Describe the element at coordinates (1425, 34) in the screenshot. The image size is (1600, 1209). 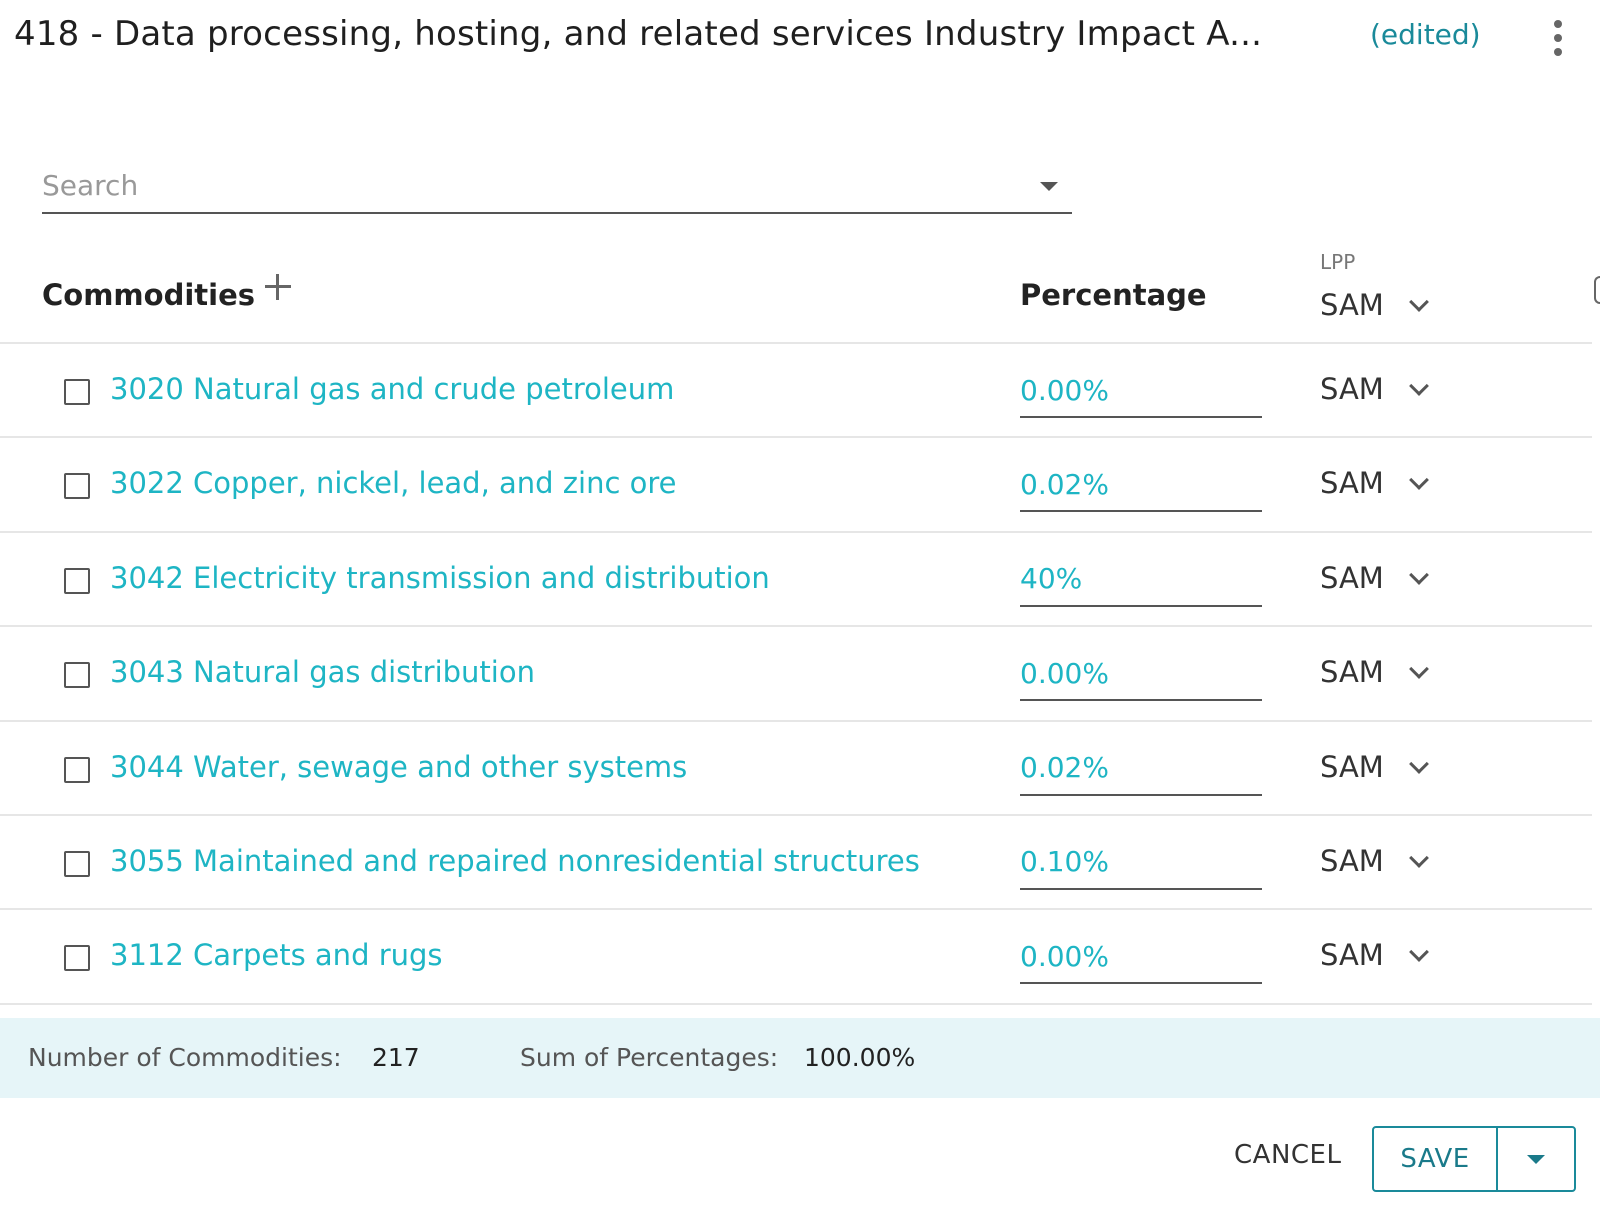
I see `edited-indicator: (edited)` at that location.